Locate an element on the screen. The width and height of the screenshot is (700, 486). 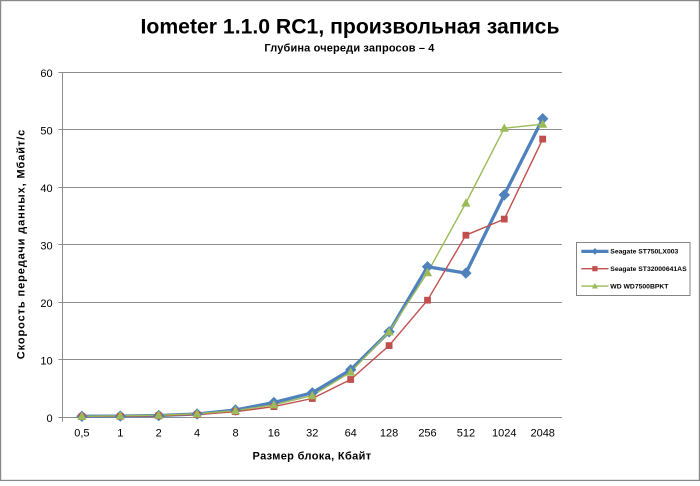
svg-text: 10 is located at coordinates (46, 362).